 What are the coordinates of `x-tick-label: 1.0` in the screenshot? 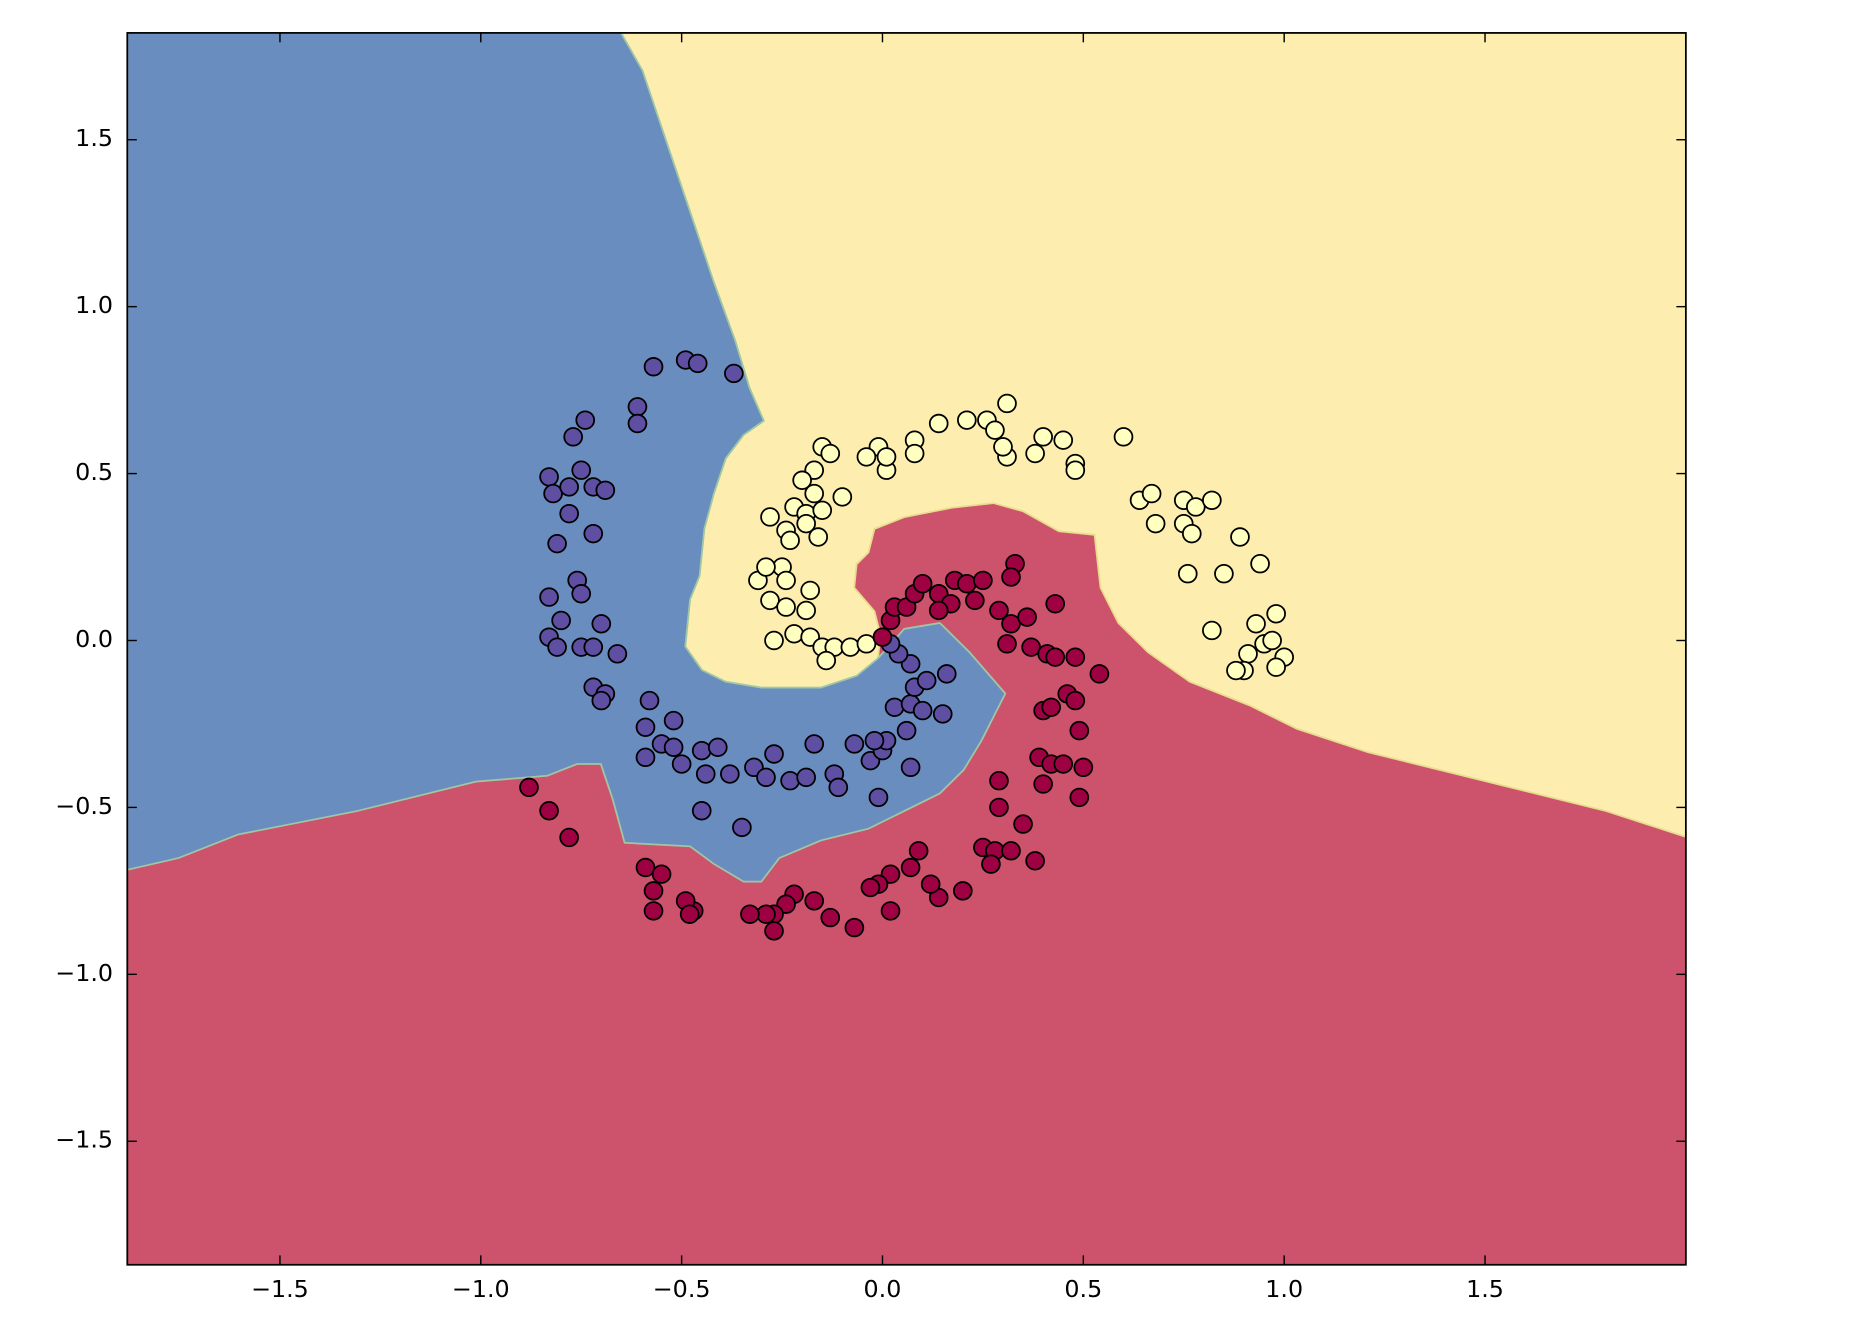 It's located at (1284, 1289).